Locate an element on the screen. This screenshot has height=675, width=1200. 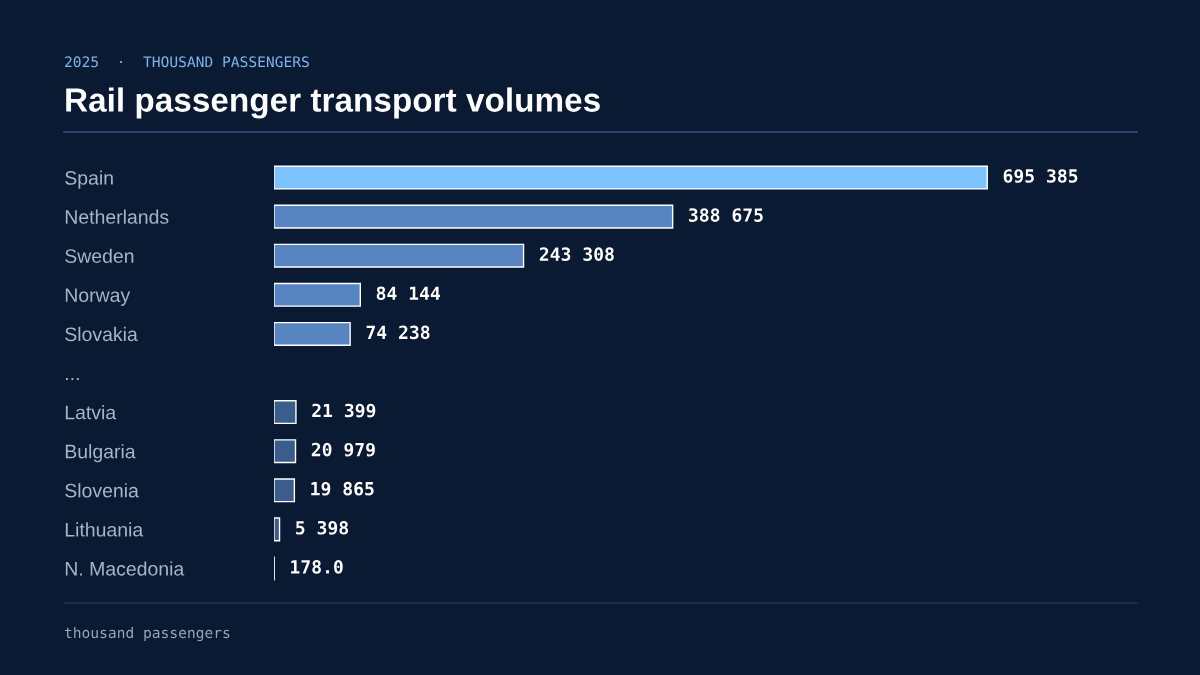
data-label: 74 238 is located at coordinates (398, 332).